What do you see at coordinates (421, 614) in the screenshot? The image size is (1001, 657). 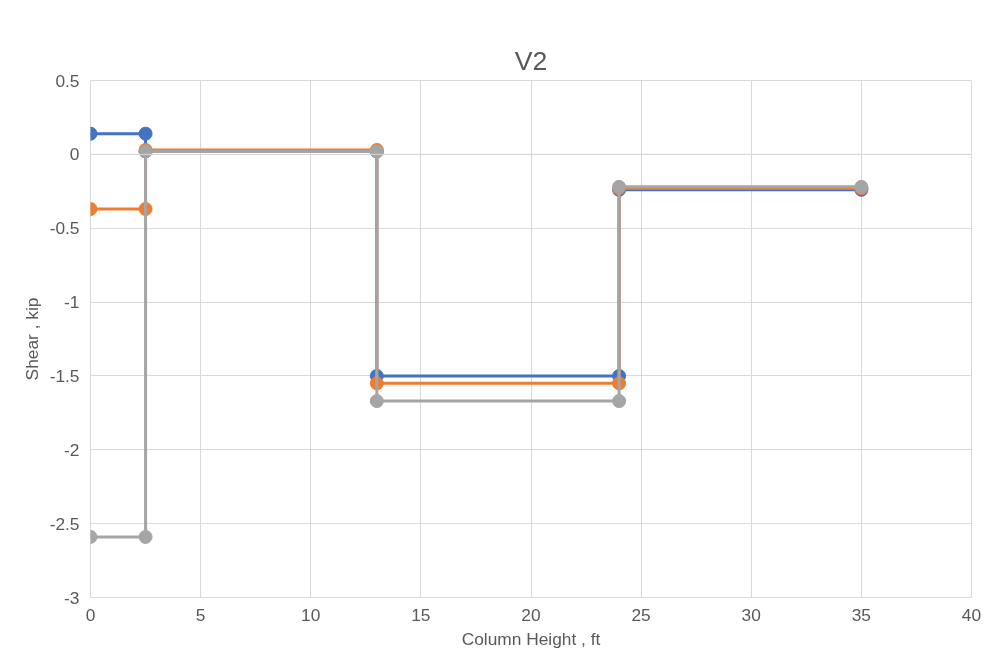 I see `x-tick-label: 15` at bounding box center [421, 614].